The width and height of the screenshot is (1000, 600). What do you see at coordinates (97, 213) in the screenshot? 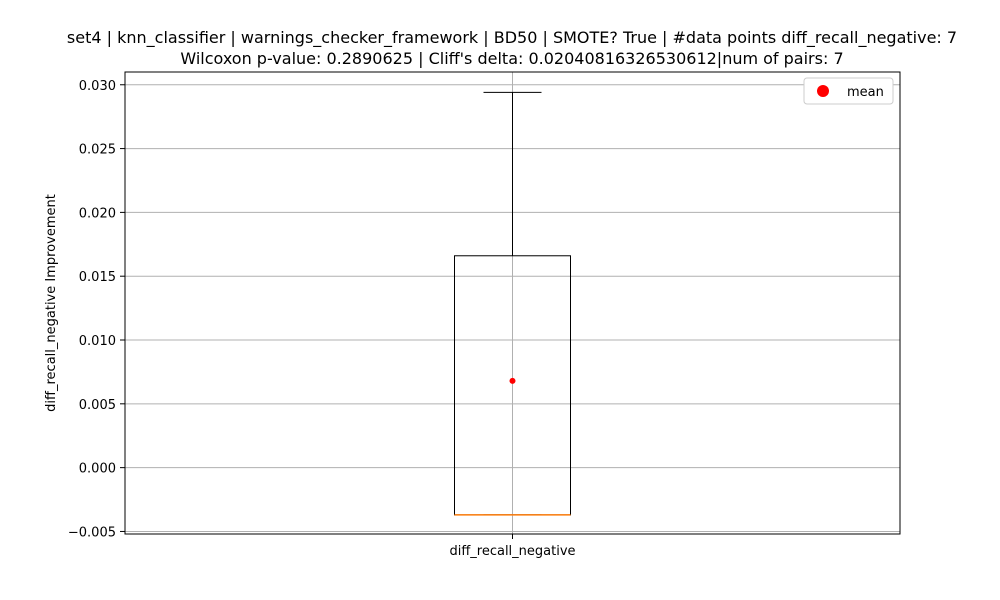
I see `y-tick-label: 0.020` at bounding box center [97, 213].